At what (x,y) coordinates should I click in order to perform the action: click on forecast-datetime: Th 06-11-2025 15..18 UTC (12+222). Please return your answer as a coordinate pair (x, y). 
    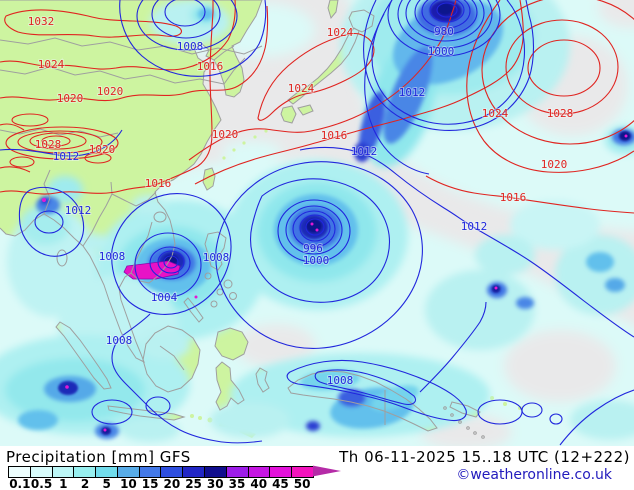
    Looking at the image, I should click on (484, 457).